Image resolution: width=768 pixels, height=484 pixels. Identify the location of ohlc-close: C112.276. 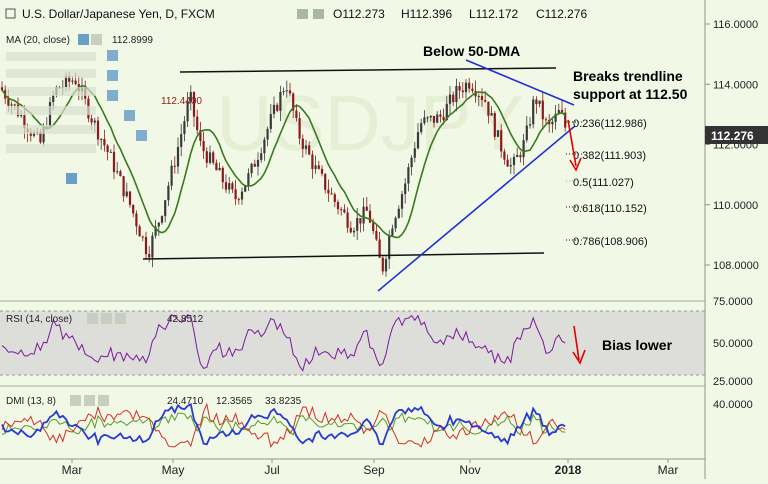
(561, 14).